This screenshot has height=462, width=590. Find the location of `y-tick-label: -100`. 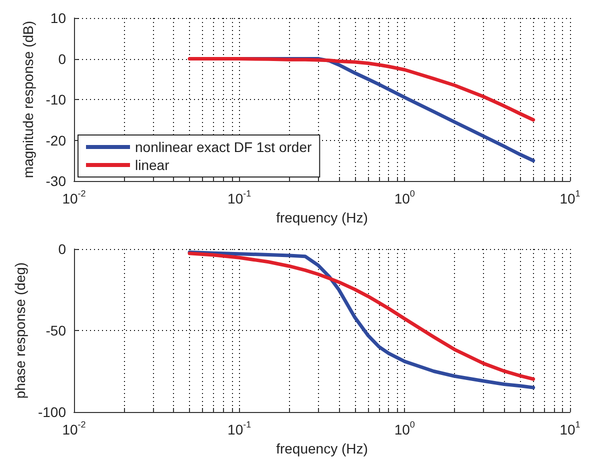

y-tick-label: -100 is located at coordinates (52, 412).